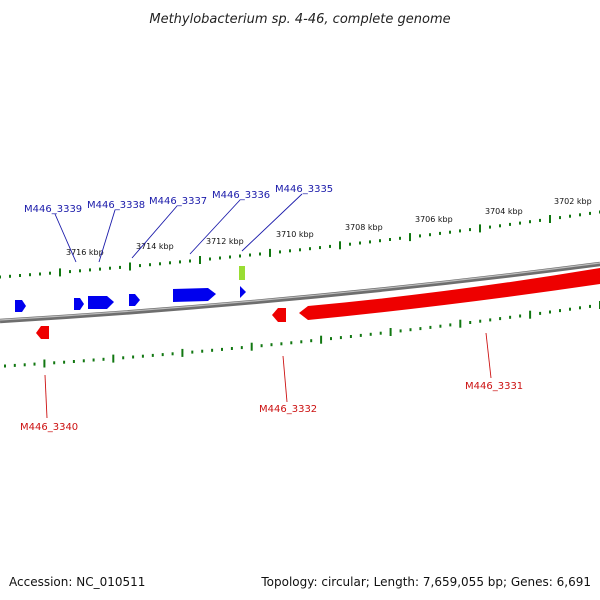 The width and height of the screenshot is (600, 600). Describe the element at coordinates (504, 211) in the screenshot. I see `scale-label-3704: 3704 kbp` at that location.